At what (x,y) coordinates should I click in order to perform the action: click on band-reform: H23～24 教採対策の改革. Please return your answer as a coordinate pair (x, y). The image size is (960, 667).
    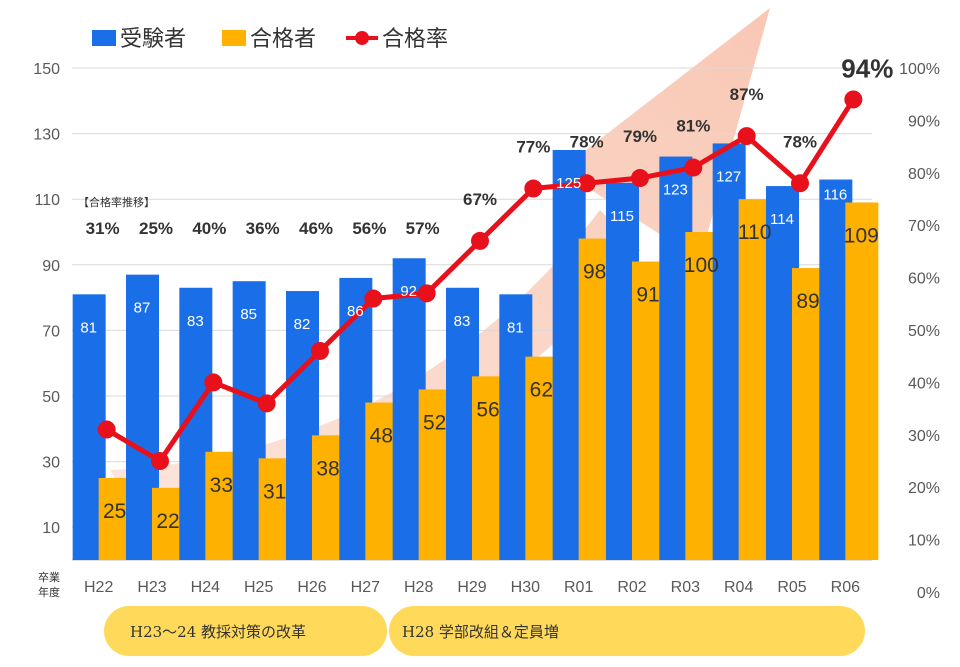
    Looking at the image, I should click on (245, 631).